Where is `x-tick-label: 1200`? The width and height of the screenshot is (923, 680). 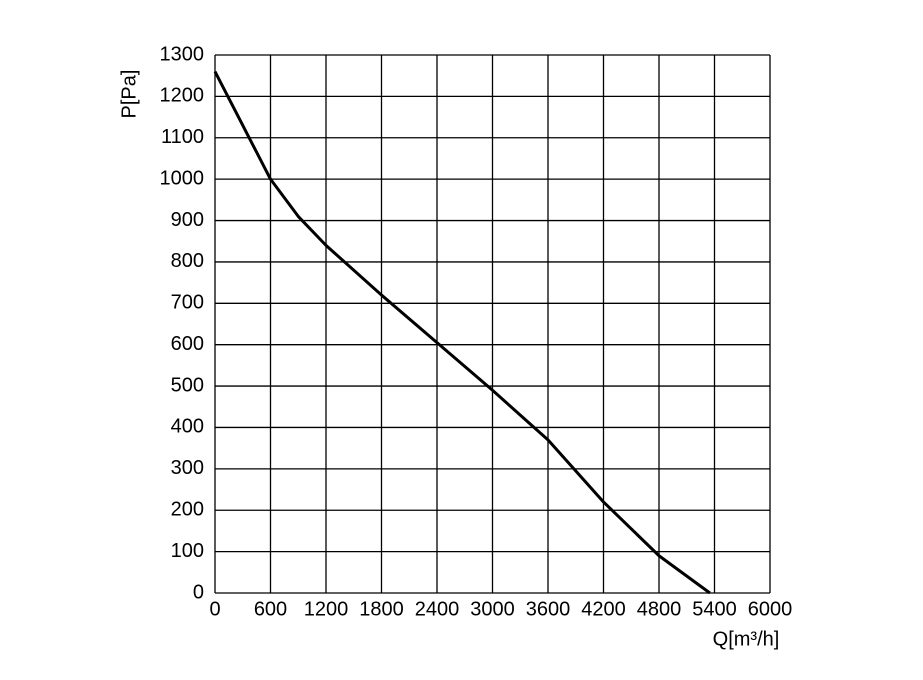
x-tick-label: 1200 is located at coordinates (326, 609).